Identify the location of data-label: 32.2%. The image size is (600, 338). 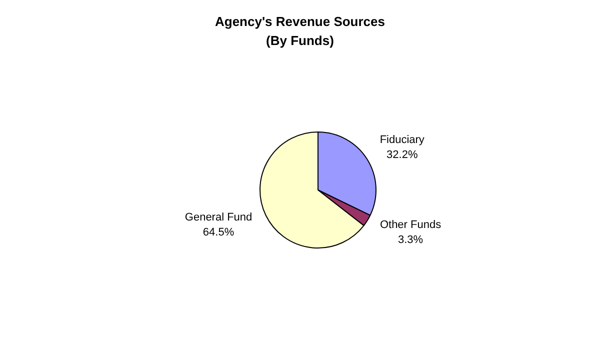
(402, 155).